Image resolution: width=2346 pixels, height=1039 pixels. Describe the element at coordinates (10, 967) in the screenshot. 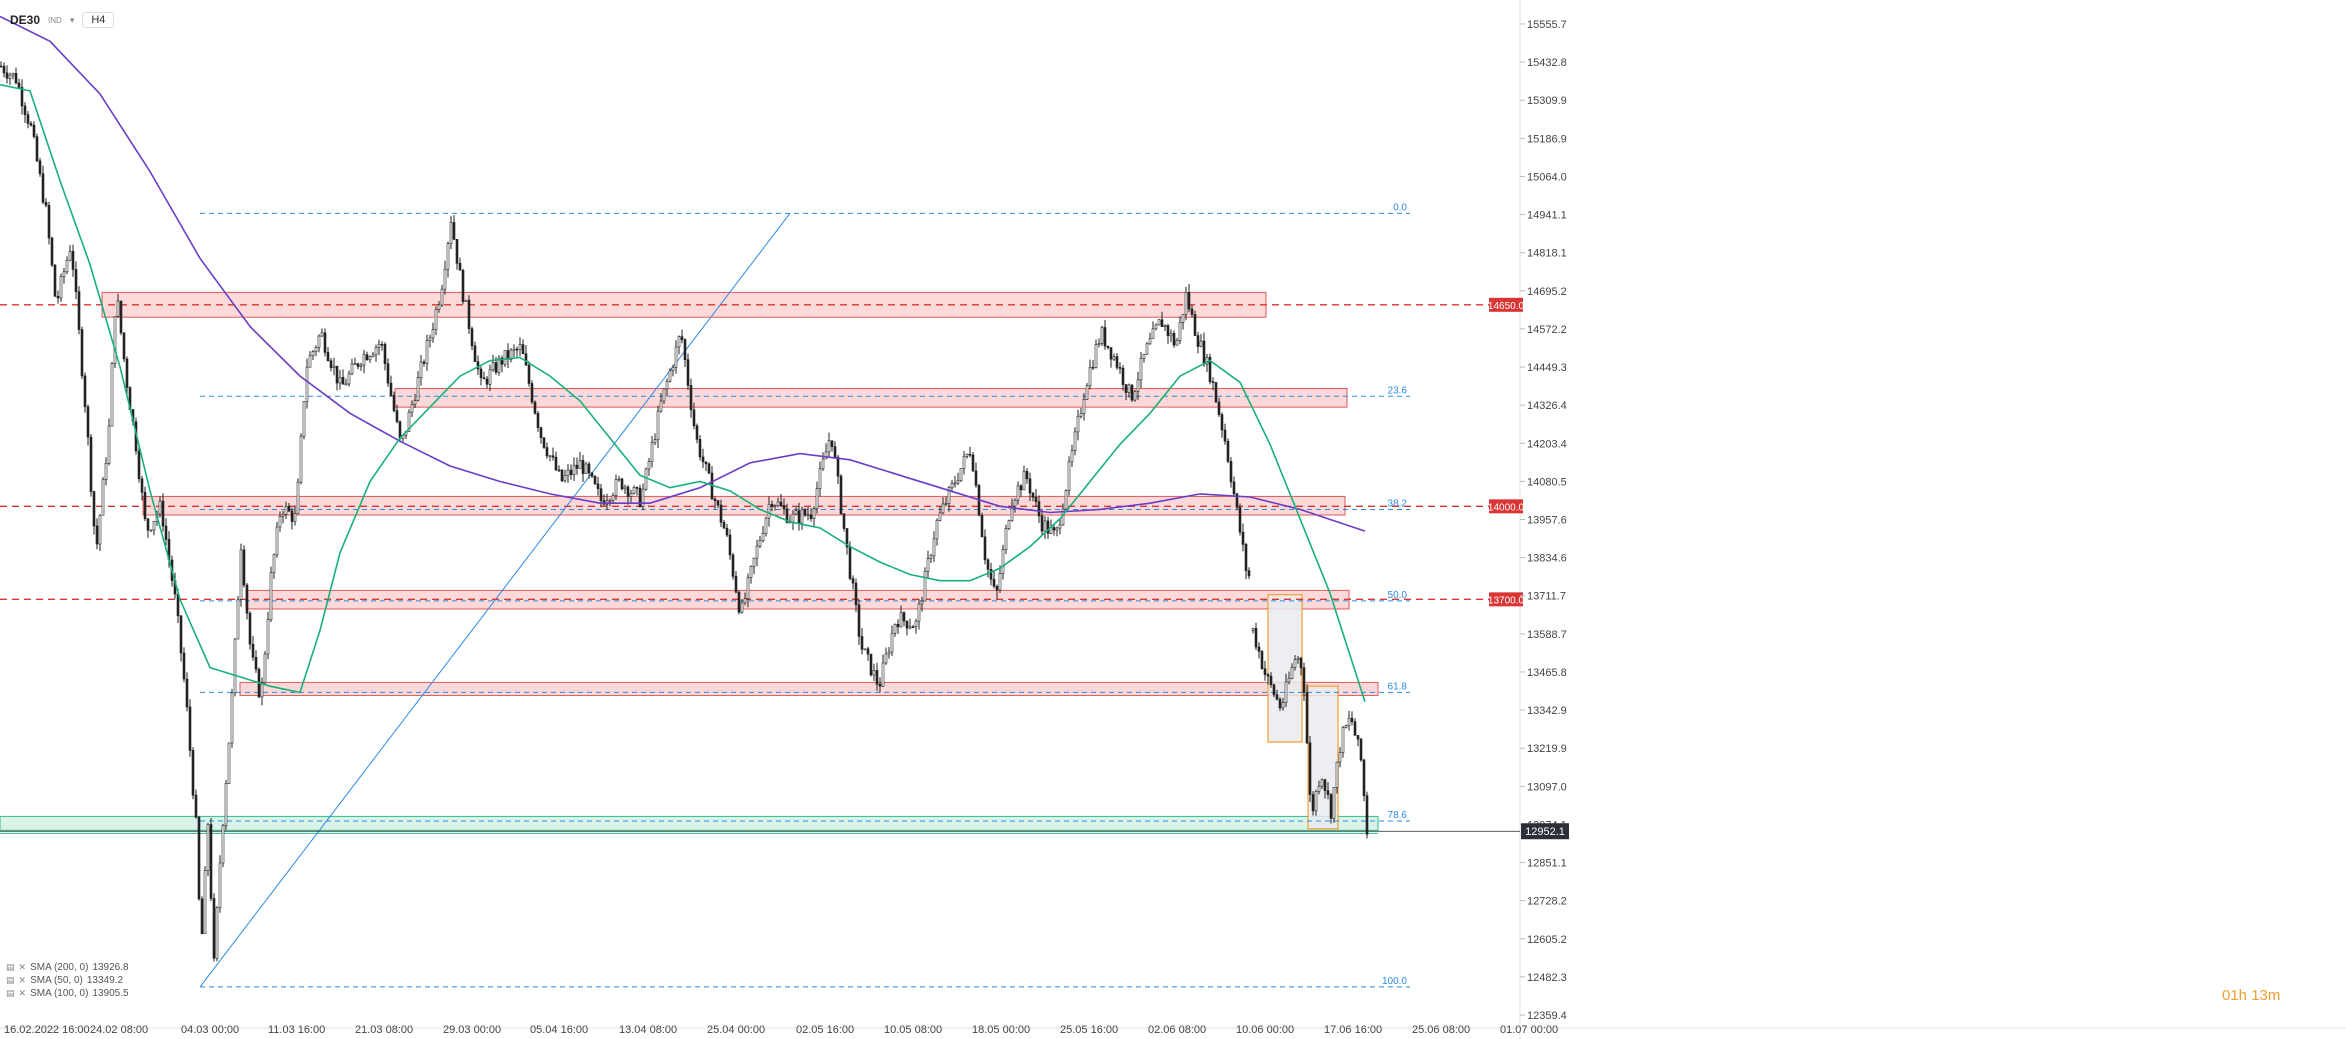

I see `settings-icon: ▤` at that location.